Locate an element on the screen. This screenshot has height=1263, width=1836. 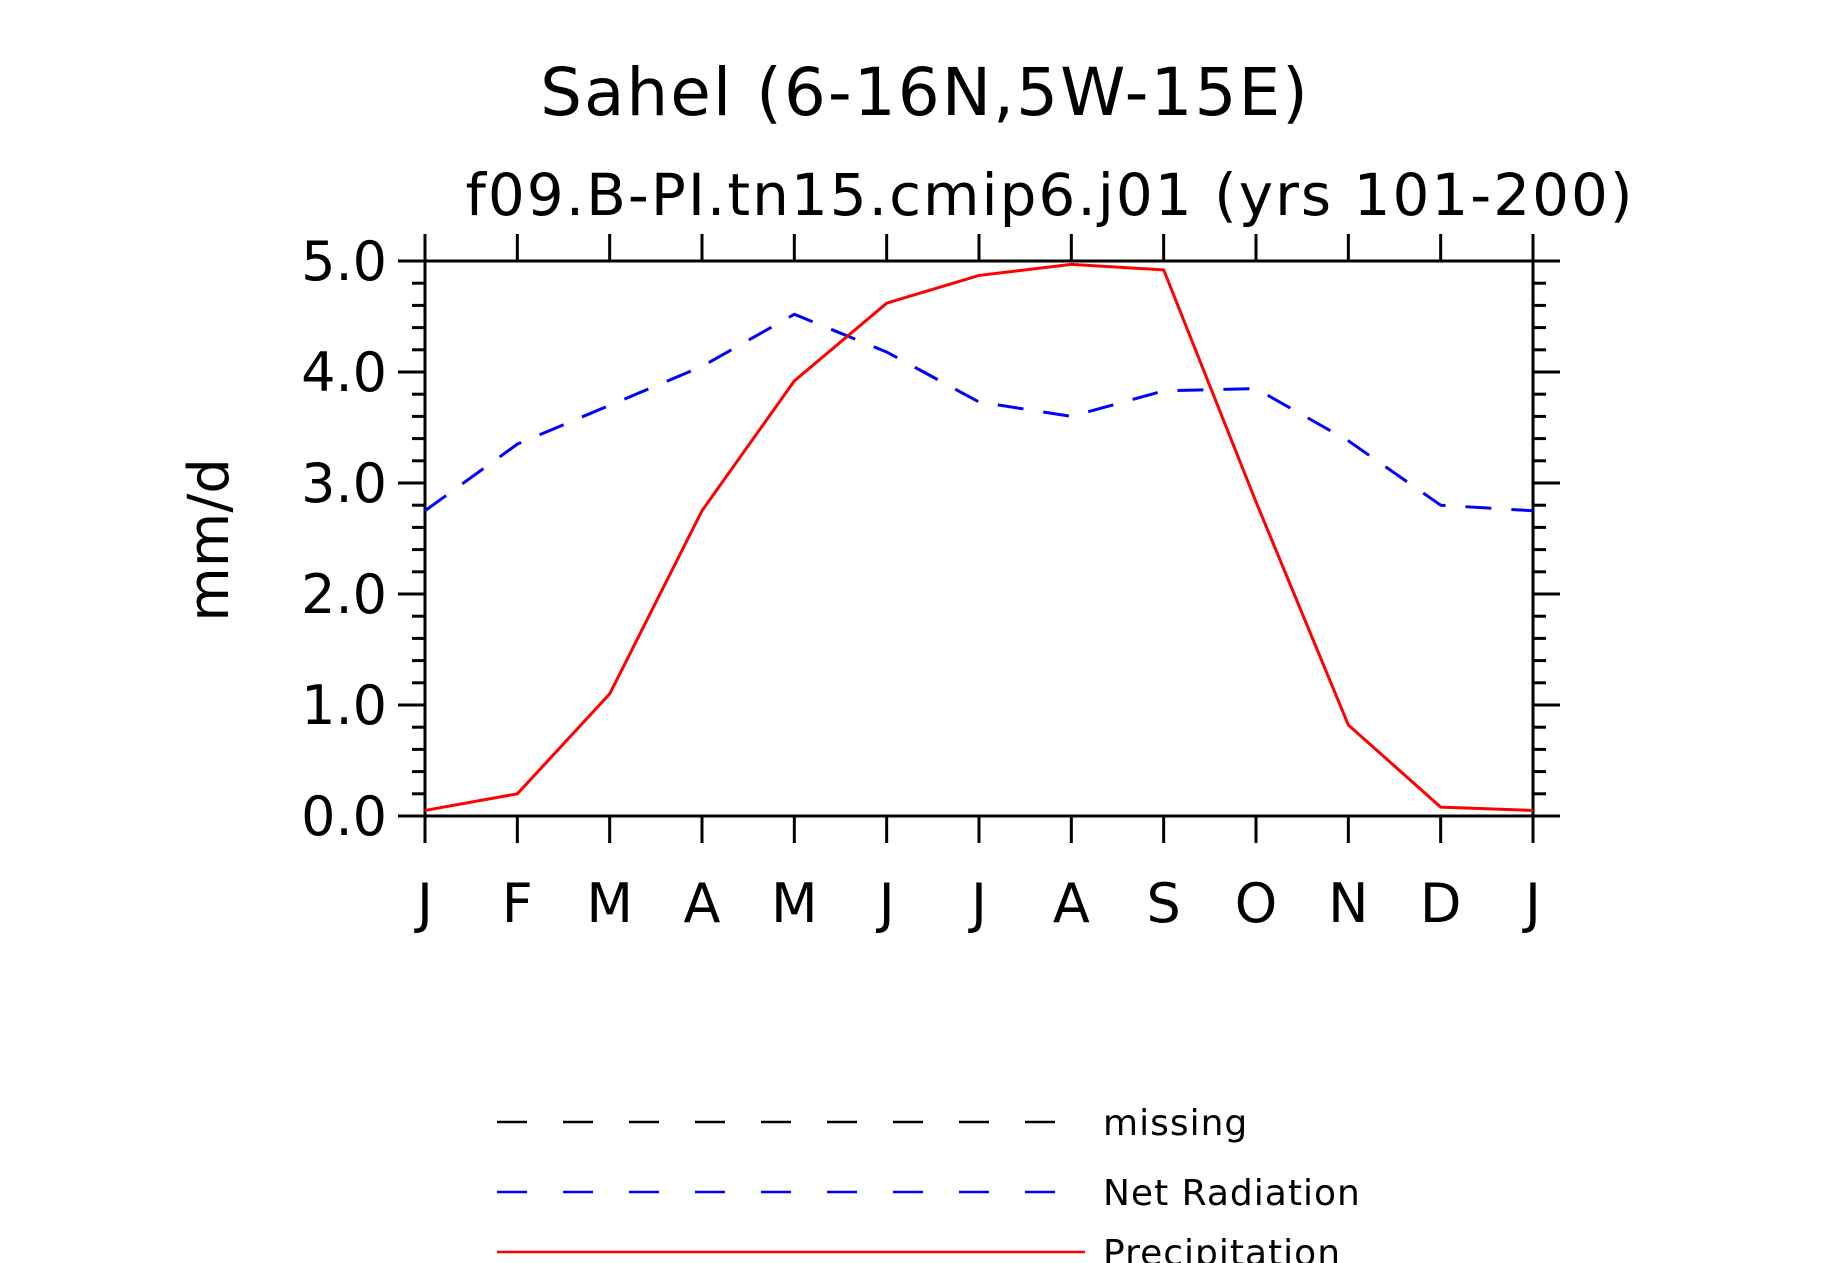
x-tick-label: S is located at coordinates (1164, 903).